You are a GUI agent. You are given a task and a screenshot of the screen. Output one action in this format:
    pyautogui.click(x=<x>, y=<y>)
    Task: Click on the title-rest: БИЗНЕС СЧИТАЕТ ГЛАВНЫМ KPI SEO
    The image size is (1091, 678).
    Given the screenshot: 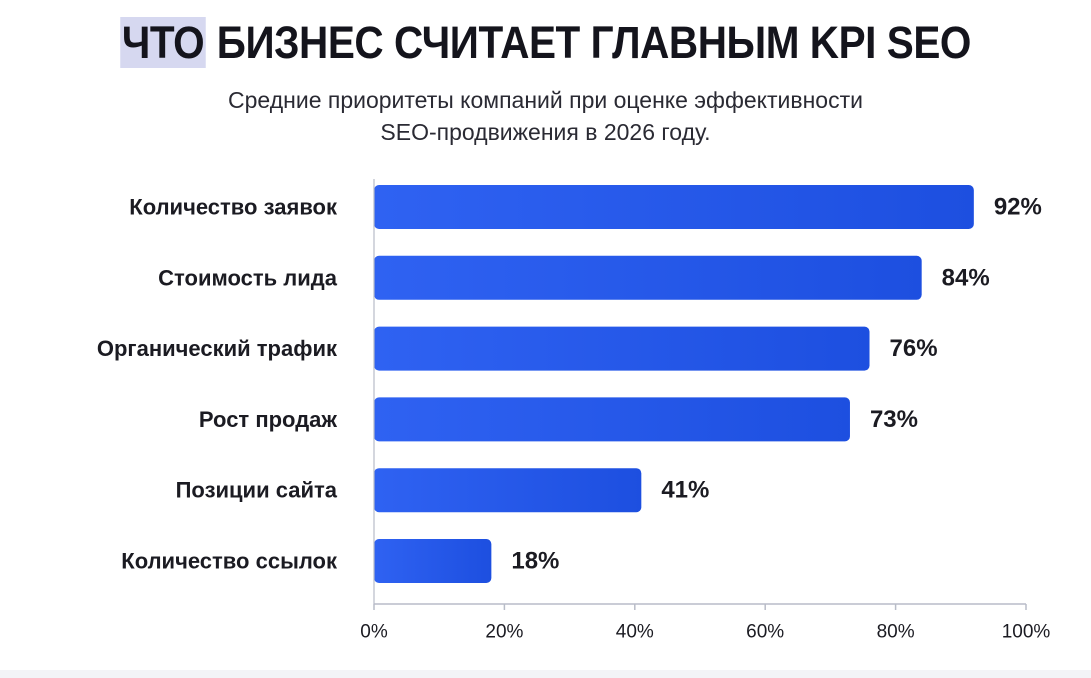 What is the action you would take?
    pyautogui.click(x=589, y=42)
    